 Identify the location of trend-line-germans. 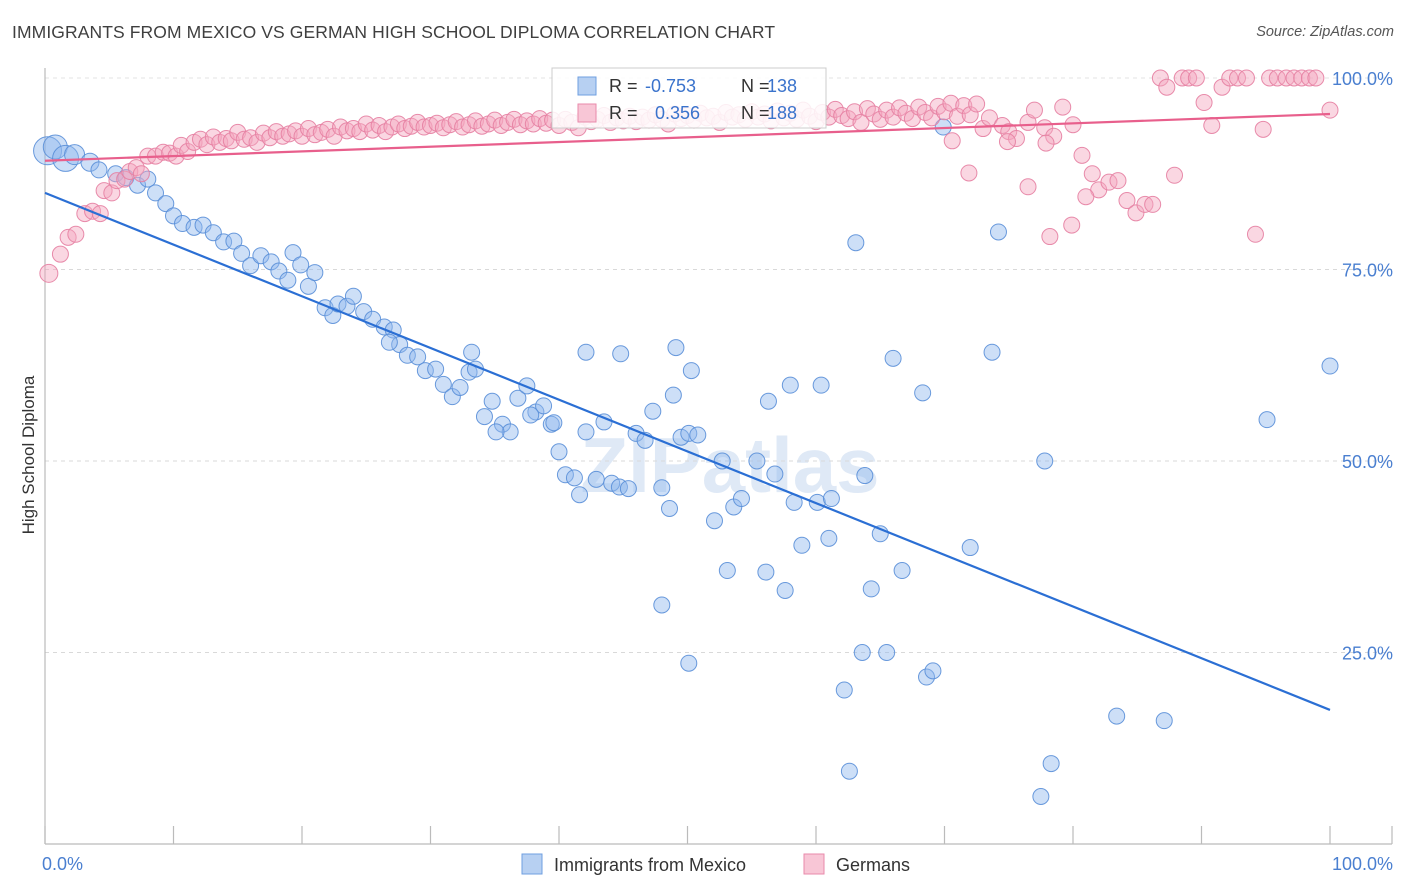
(687, 137).